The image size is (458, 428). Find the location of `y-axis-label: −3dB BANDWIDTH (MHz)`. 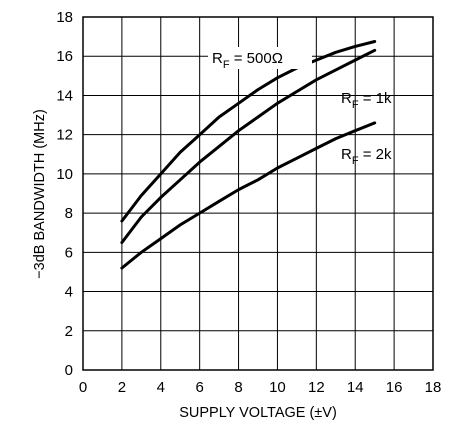

y-axis-label: −3dB BANDWIDTH (MHz) is located at coordinates (40, 194).